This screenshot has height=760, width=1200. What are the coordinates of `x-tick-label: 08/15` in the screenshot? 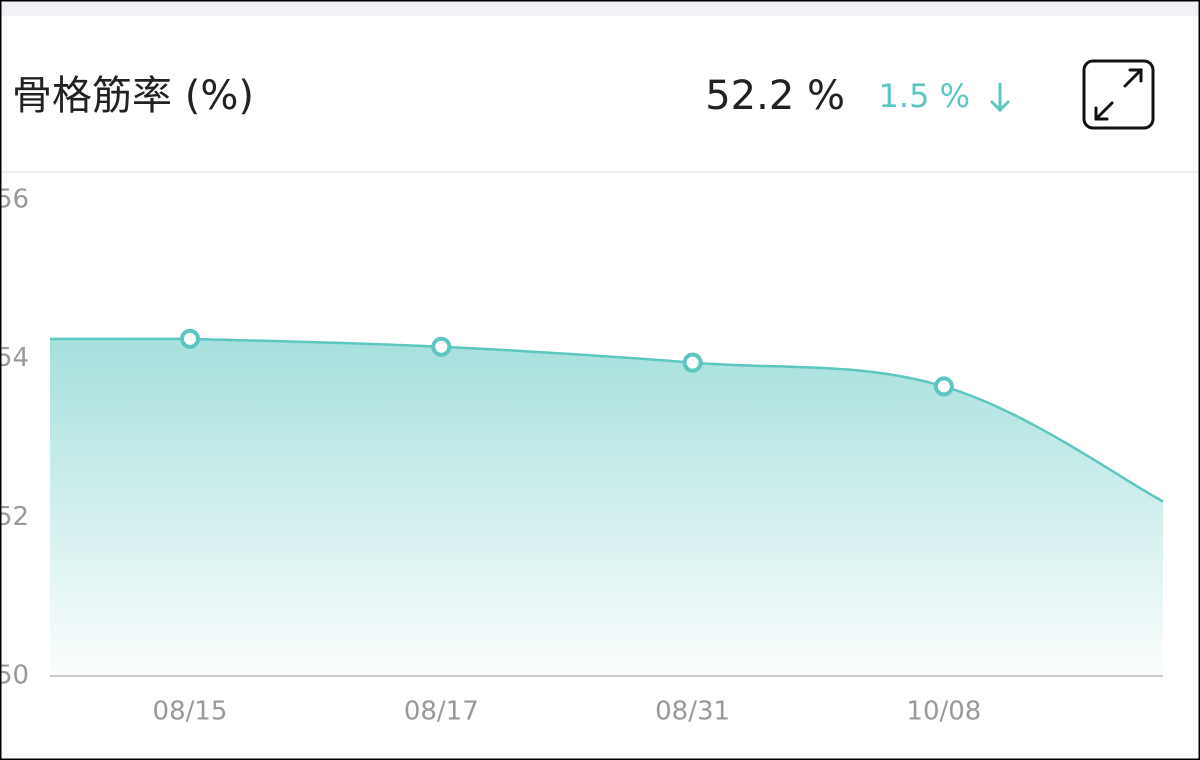 It's located at (190, 712).